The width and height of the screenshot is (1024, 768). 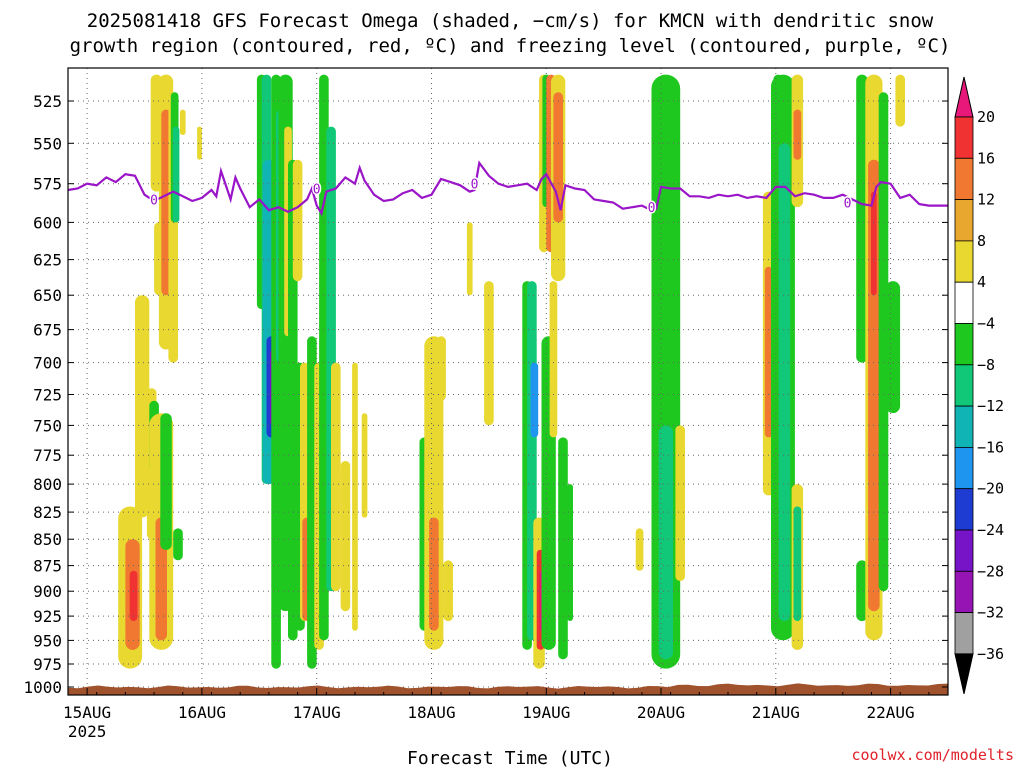 What do you see at coordinates (891, 712) in the screenshot?
I see `x-tick-label: 22AUG` at bounding box center [891, 712].